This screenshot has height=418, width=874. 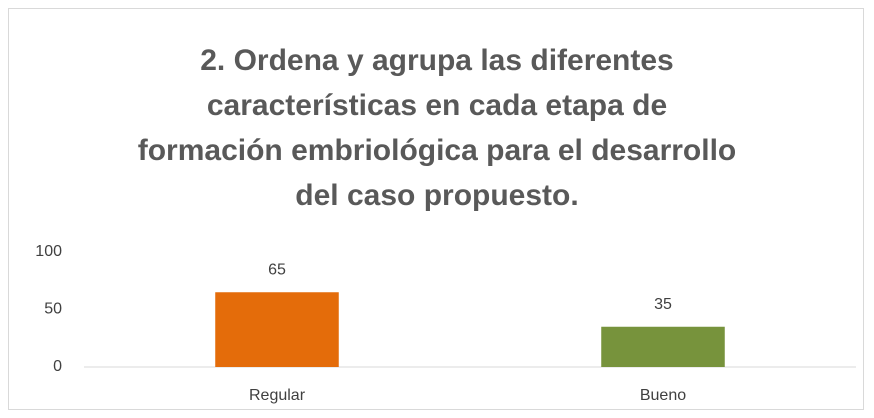 What do you see at coordinates (277, 395) in the screenshot?
I see `x-tick-label: Regular` at bounding box center [277, 395].